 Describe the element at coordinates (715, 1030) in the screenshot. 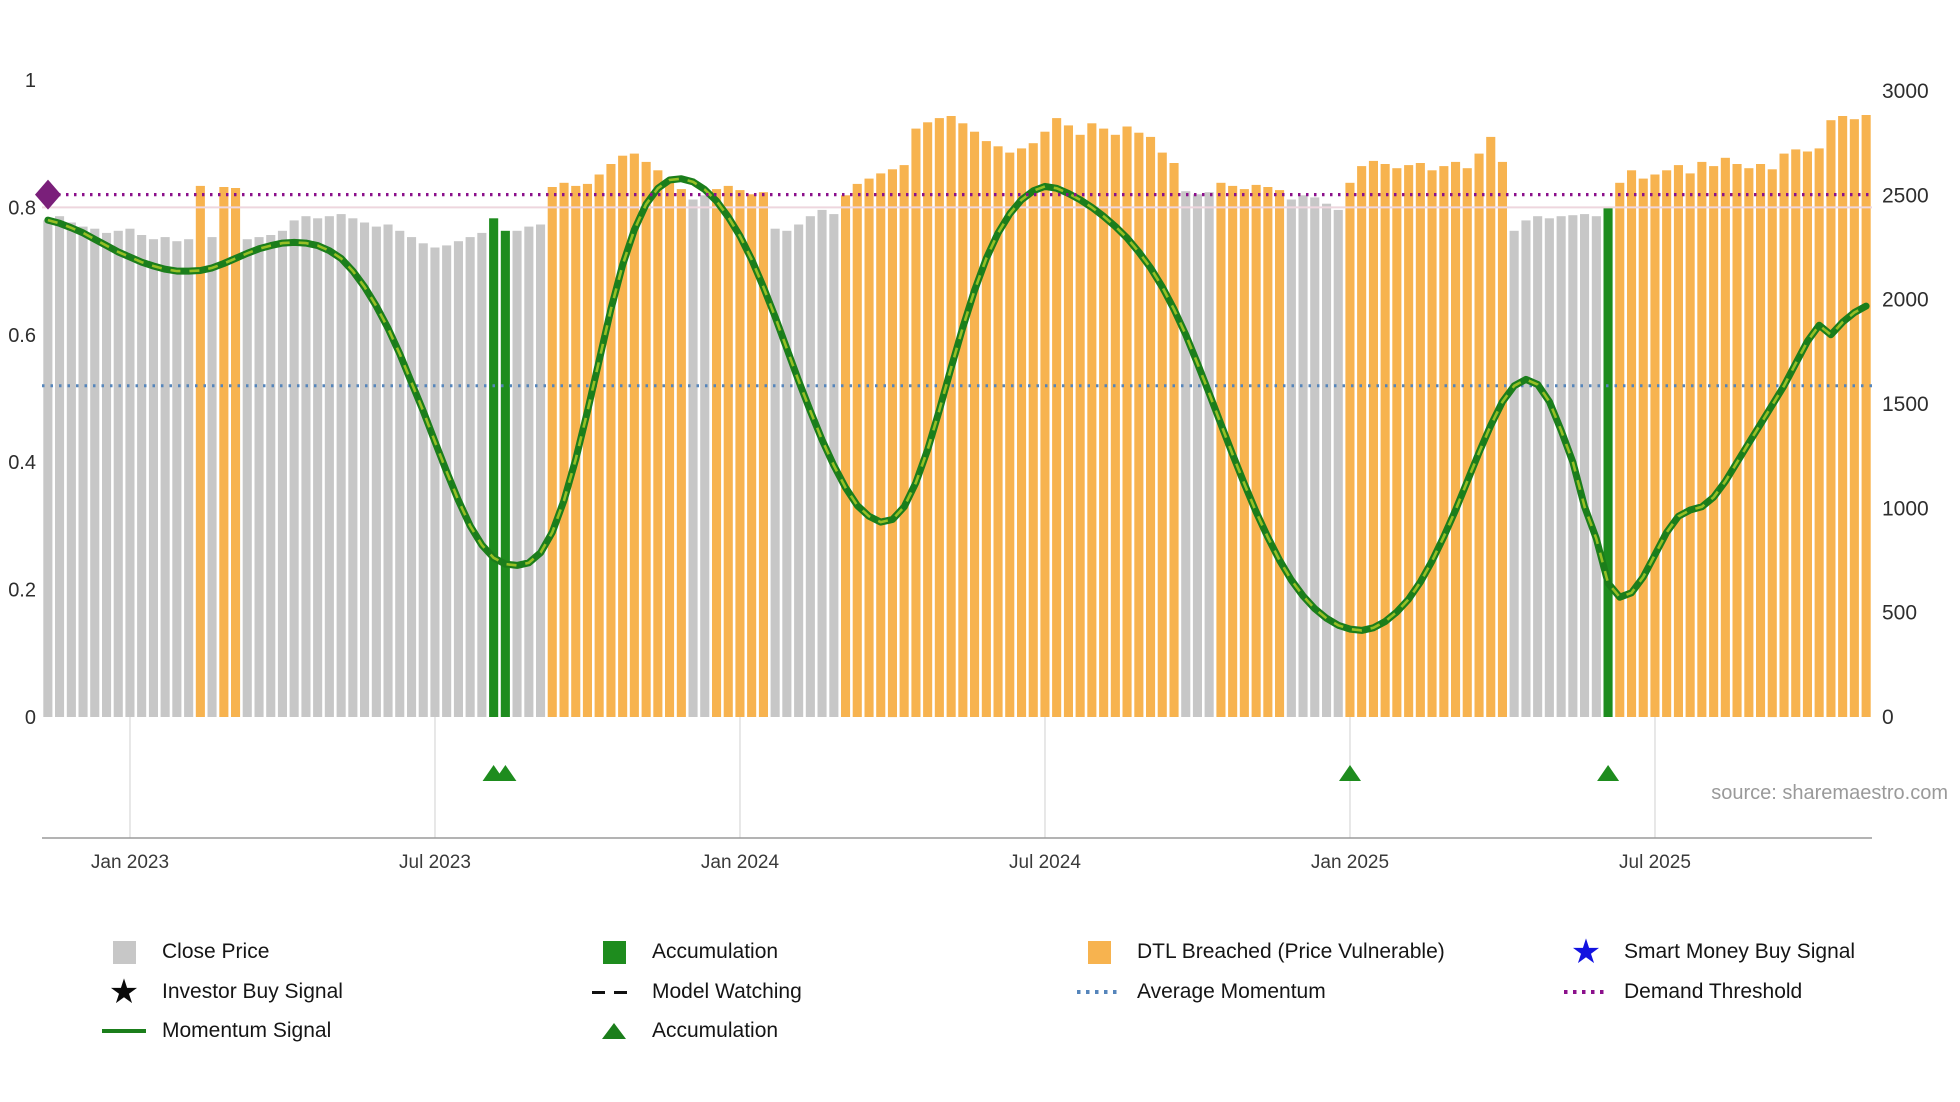

I see `legend-label: Accumulation` at that location.